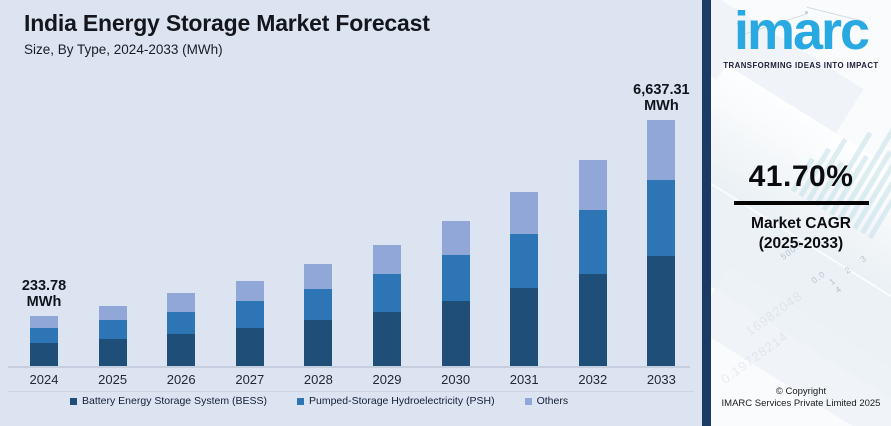 This screenshot has height=426, width=891. Describe the element at coordinates (661, 311) in the screenshot. I see `bar-2033-bess` at that location.